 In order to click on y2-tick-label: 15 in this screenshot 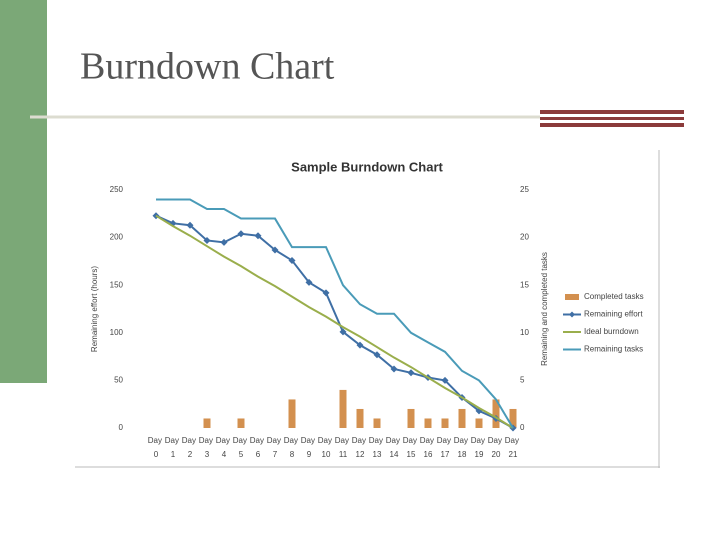, I will do `click(524, 284)`.